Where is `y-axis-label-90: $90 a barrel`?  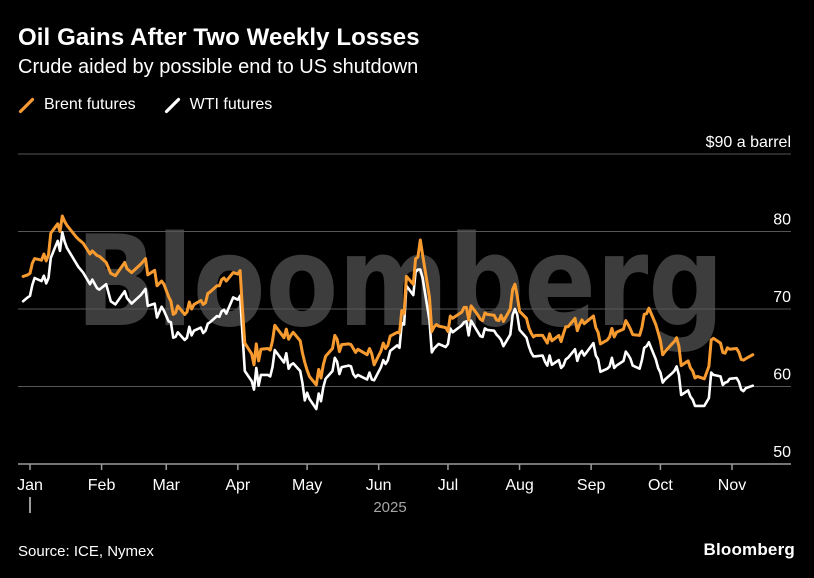
y-axis-label-90: $90 a barrel is located at coordinates (748, 142).